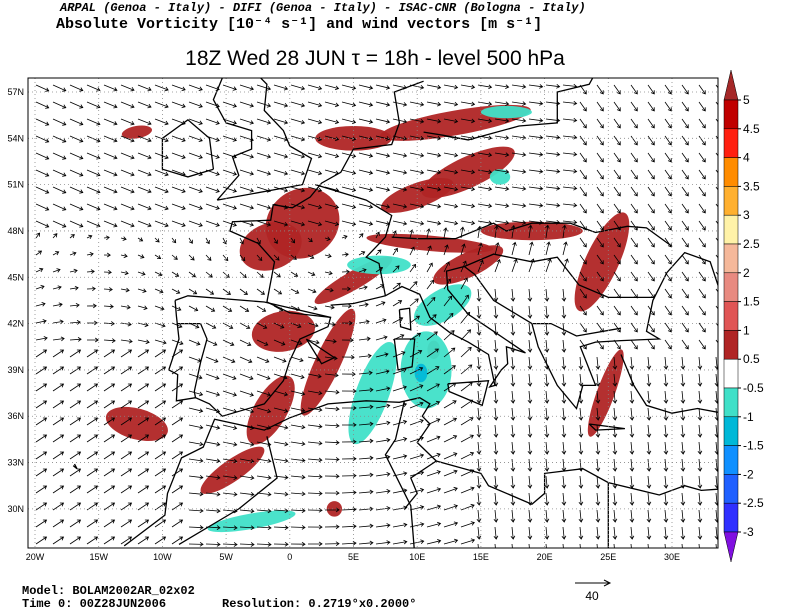  Describe the element at coordinates (15, 324) in the screenshot. I see `lat-tick-label: 42N` at that location.